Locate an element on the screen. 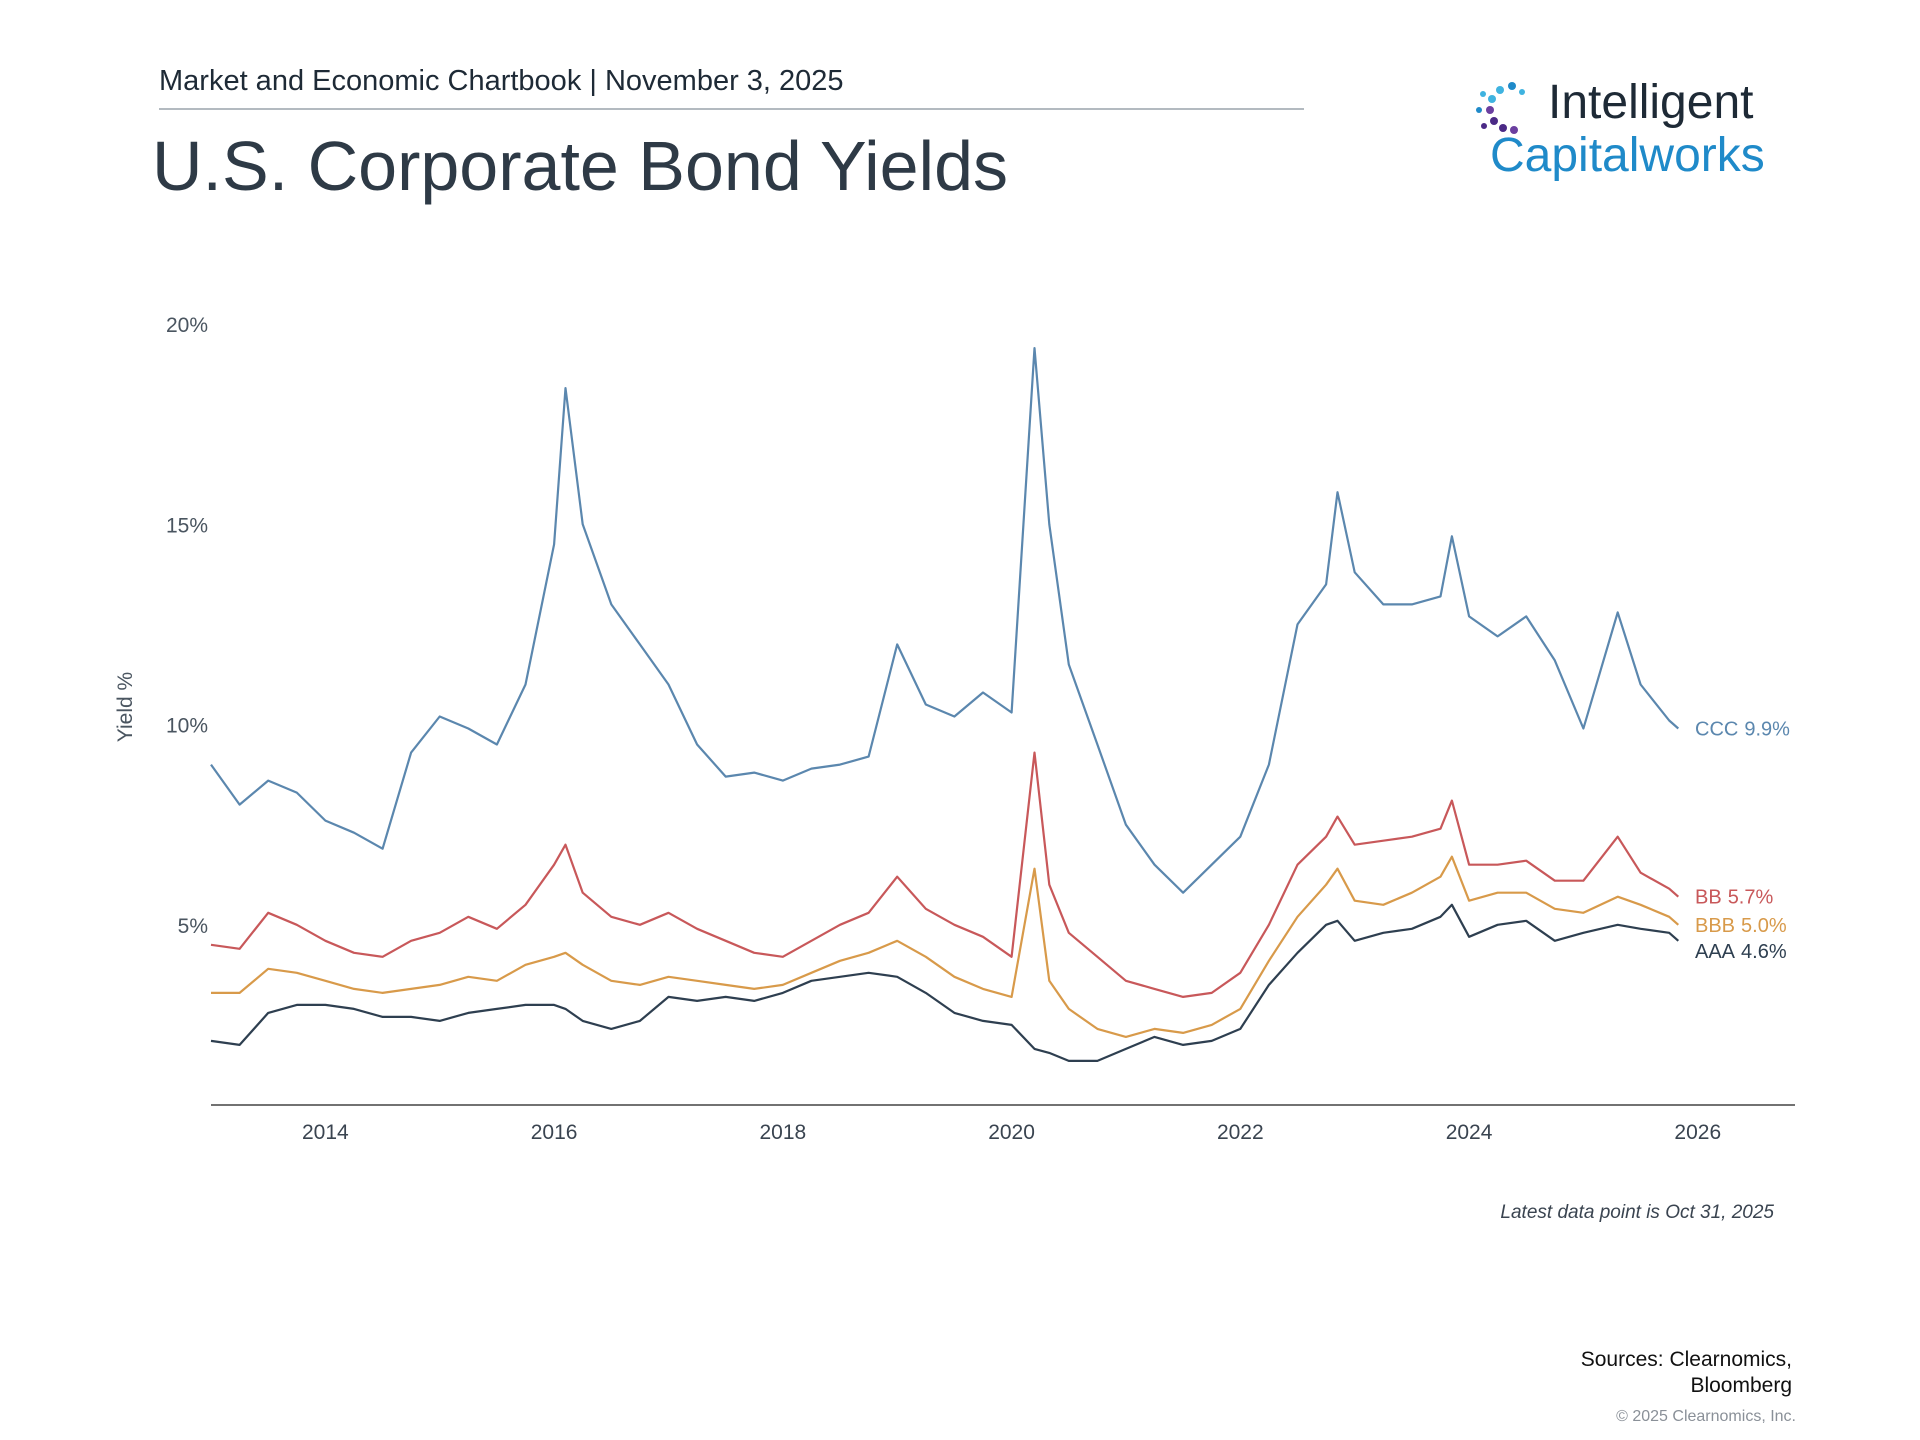 This screenshot has height=1440, width=1920. x-tick-label: 2024 is located at coordinates (1469, 1132).